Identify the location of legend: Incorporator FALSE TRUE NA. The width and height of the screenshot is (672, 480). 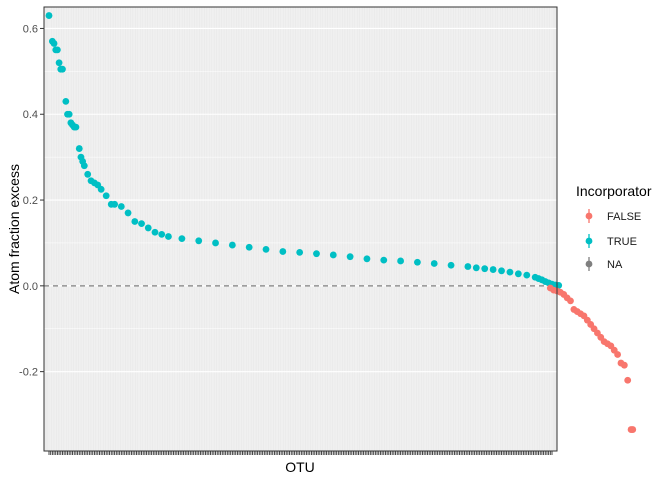
(614, 227).